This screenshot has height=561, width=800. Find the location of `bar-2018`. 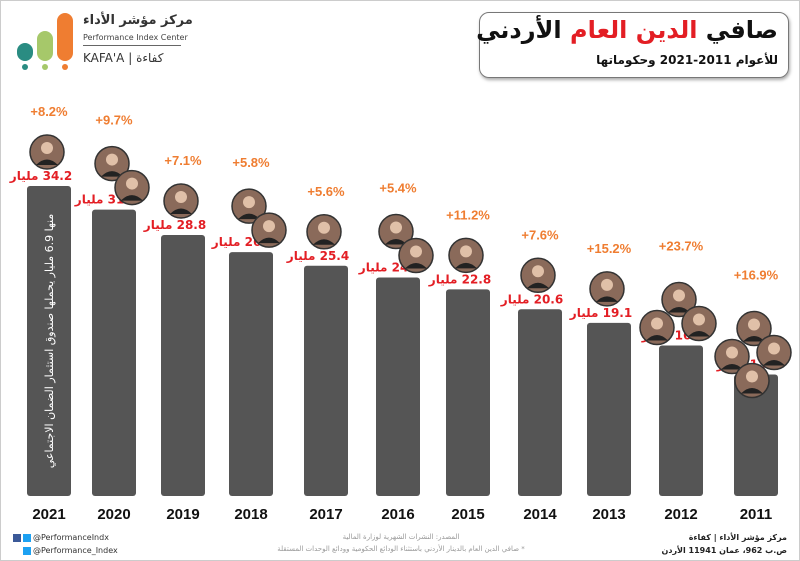

bar-2018 is located at coordinates (251, 374).